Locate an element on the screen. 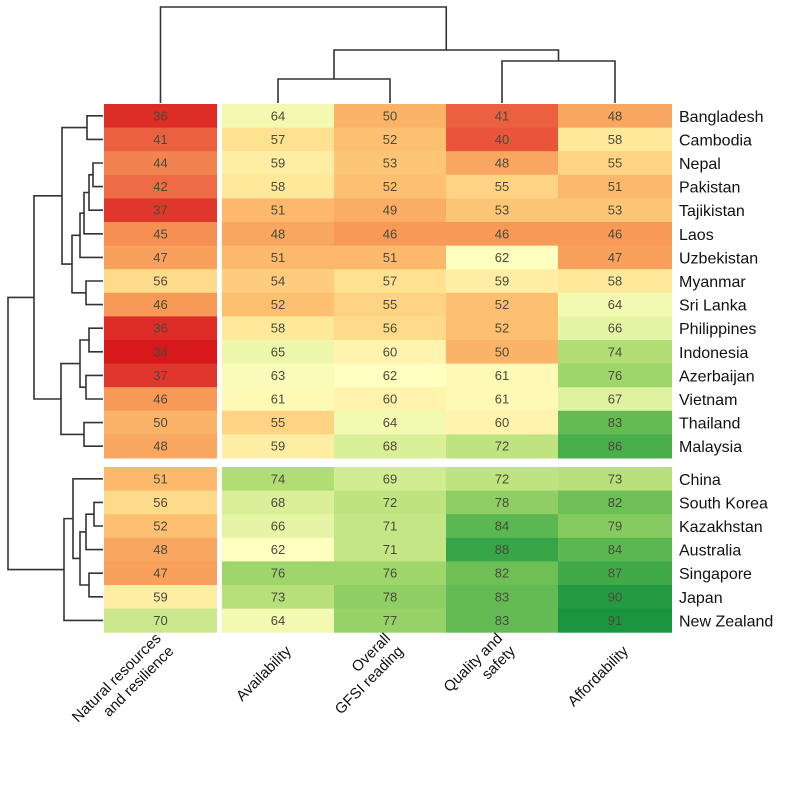 This screenshot has height=785, width=800. column-label: OverallGFSI reading is located at coordinates (363, 674).